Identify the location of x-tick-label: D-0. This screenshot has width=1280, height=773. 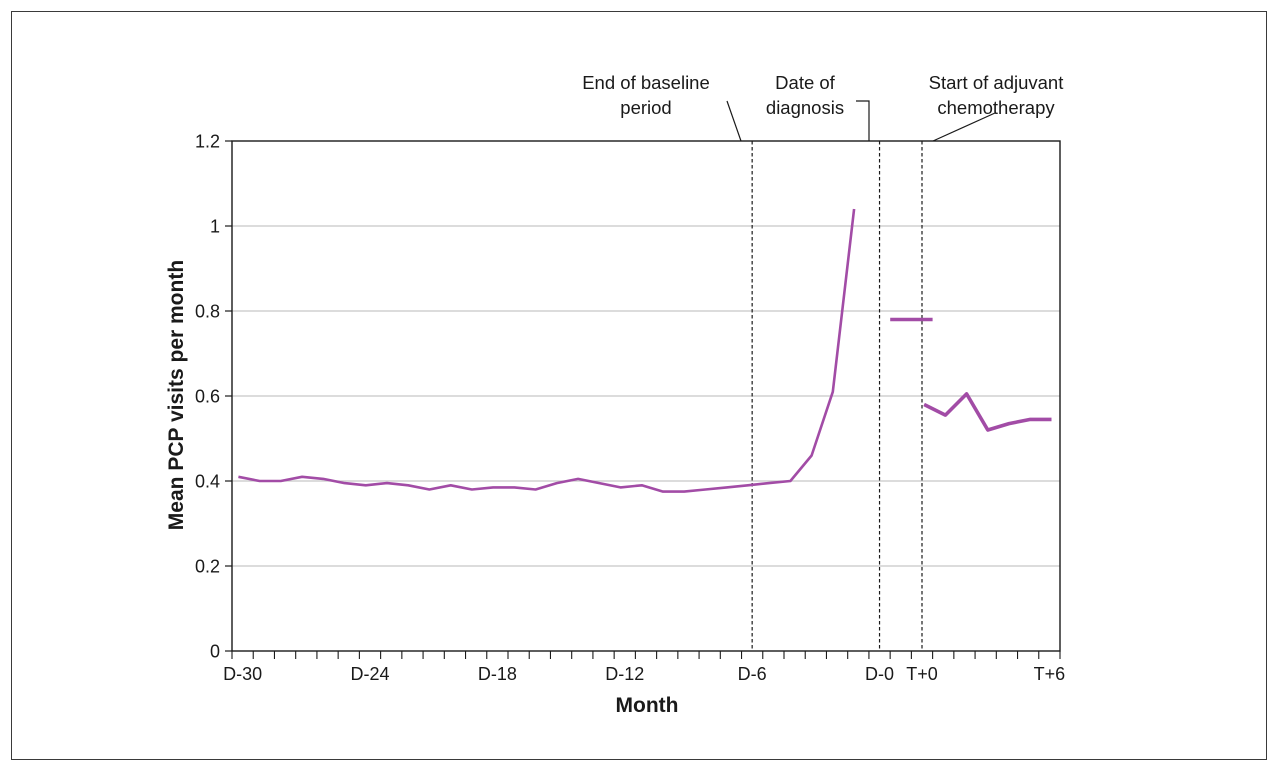
(879, 674).